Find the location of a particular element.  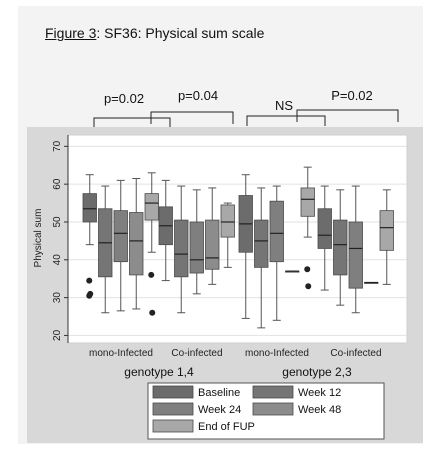

figure-caption: : SF36: Physical sum scale is located at coordinates (180, 33).